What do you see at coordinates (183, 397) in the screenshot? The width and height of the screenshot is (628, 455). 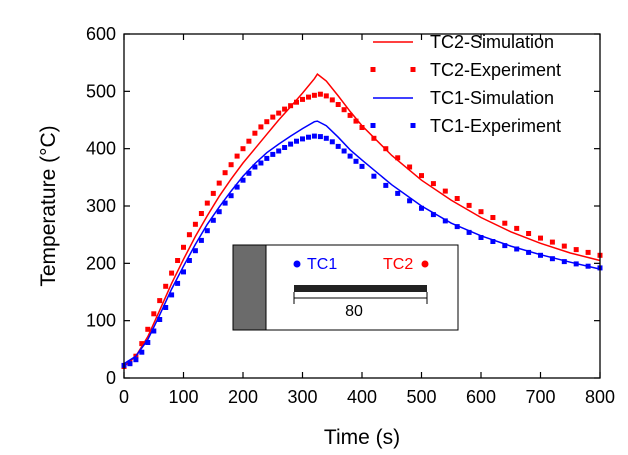 I see `x-tick-label: 100` at bounding box center [183, 397].